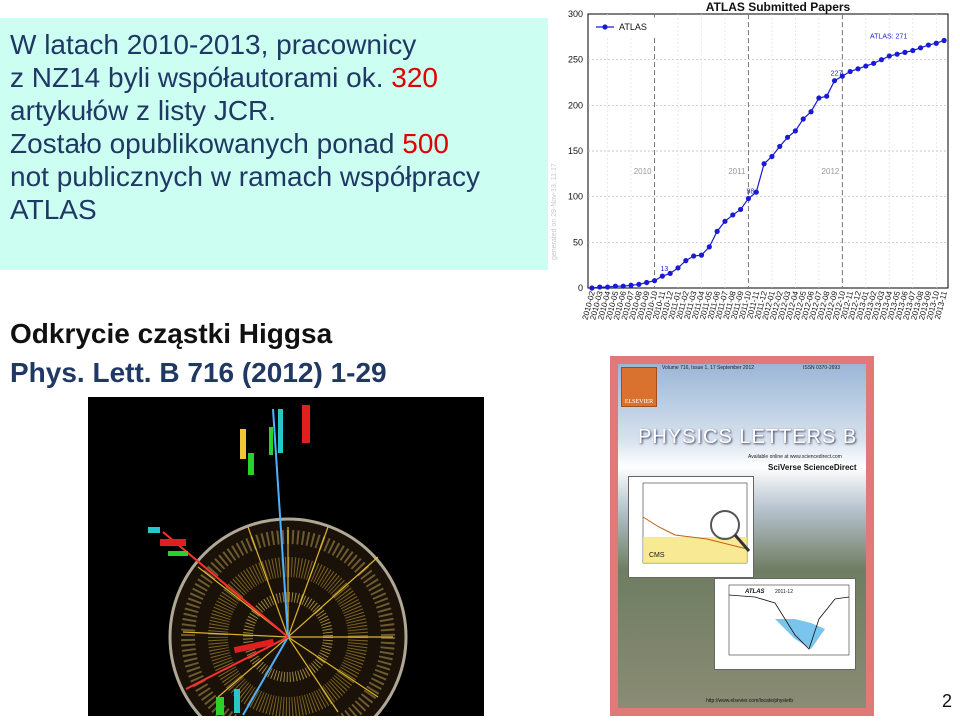 The width and height of the screenshot is (960, 721). Describe the element at coordinates (229, 143) in the screenshot. I see `info-line: Zostało opublikowanych ponad 500` at that location.